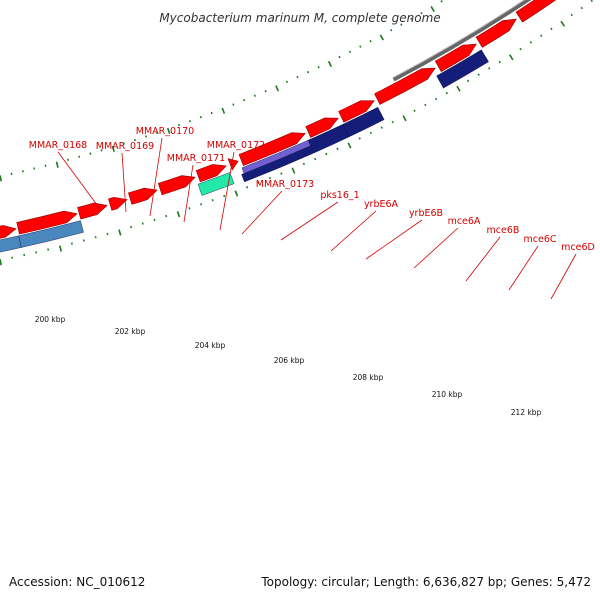 The width and height of the screenshot is (600, 600). Describe the element at coordinates (368, 377) in the screenshot. I see `scale-label: 208 kbp` at that location.